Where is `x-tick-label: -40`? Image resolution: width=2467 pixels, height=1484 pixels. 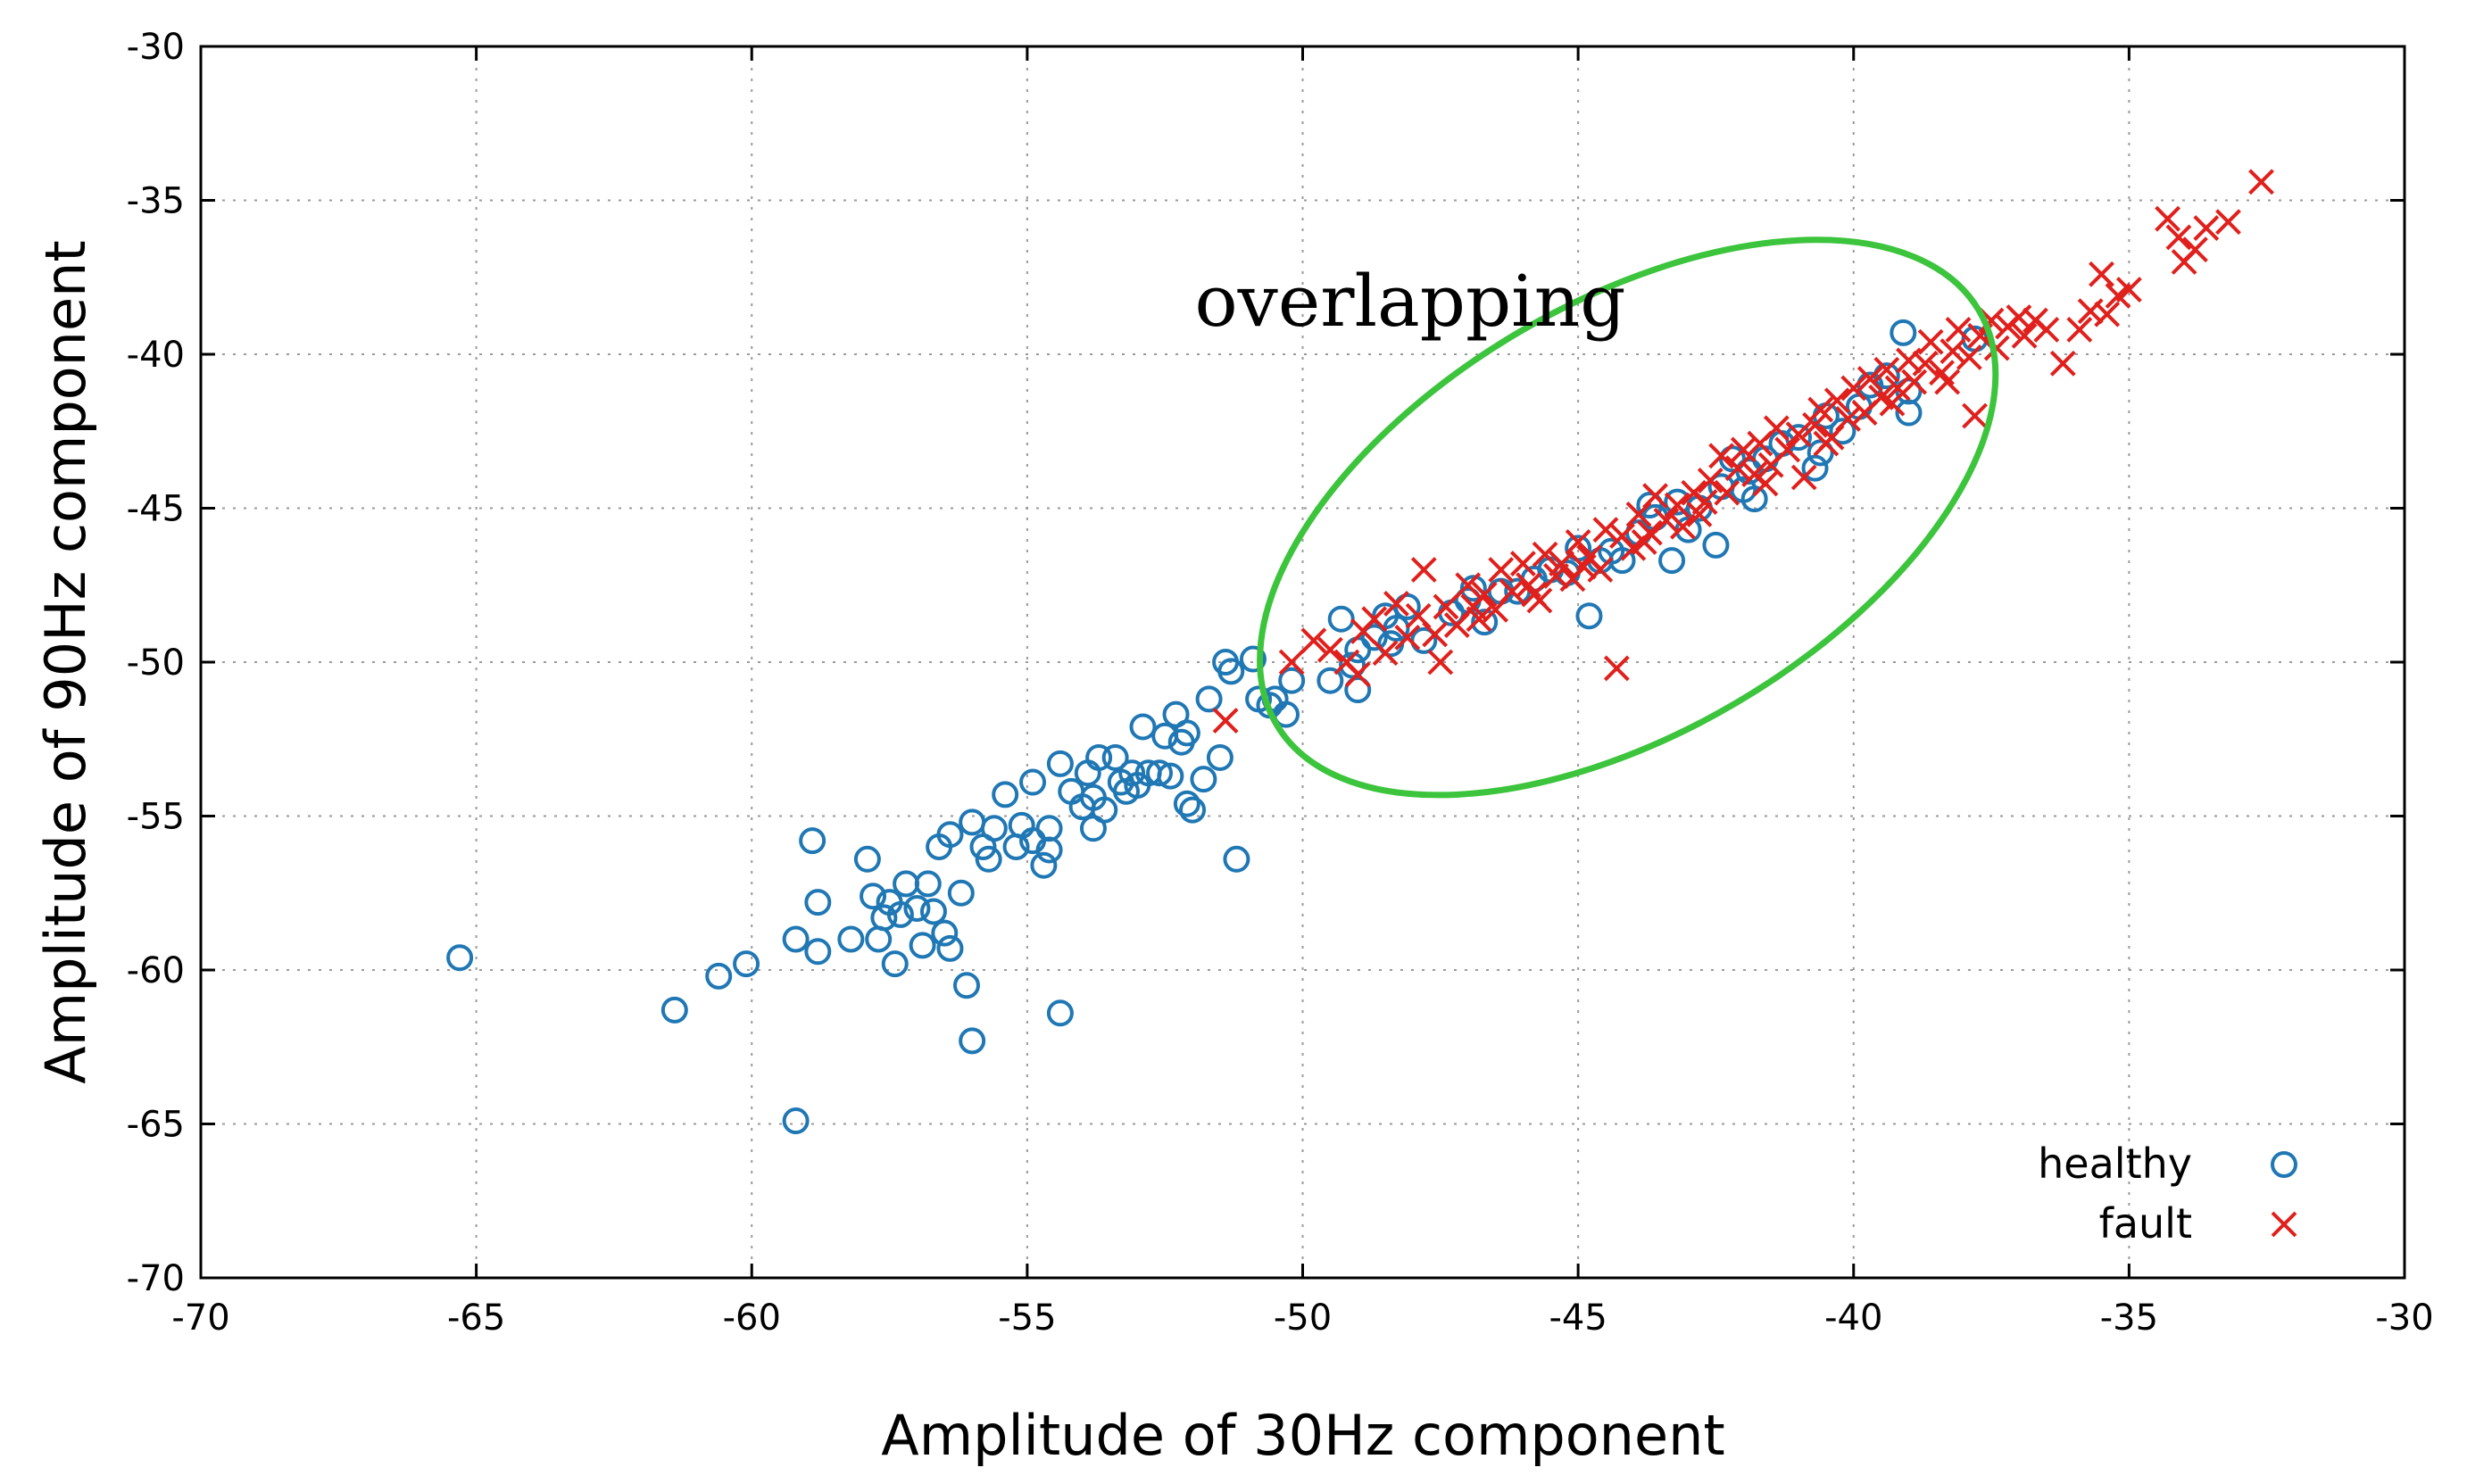
x-tick-label: -40 is located at coordinates (1853, 1318).